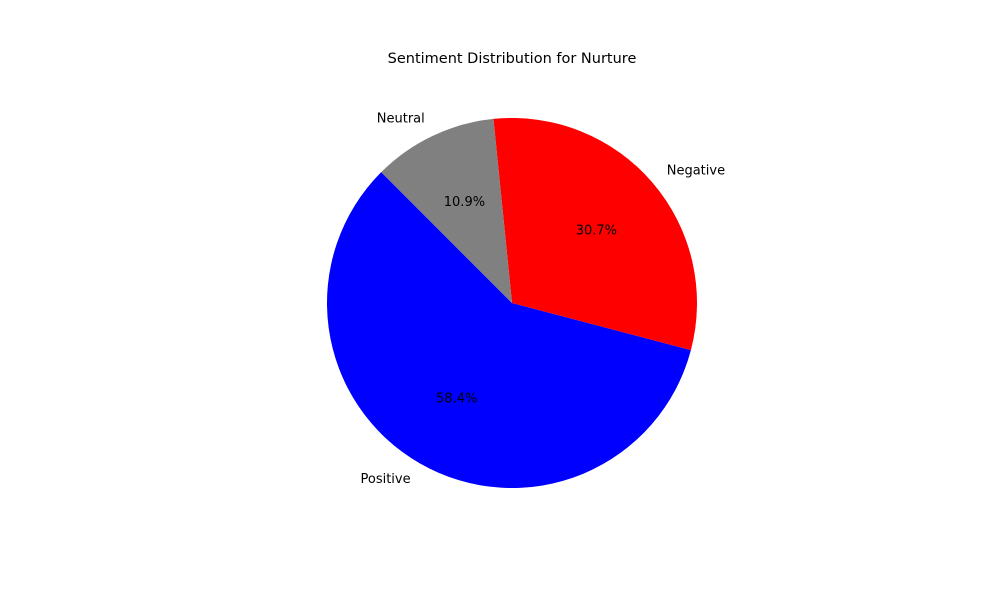 The width and height of the screenshot is (1000, 600). I want to click on slice-pct-positive: 58.4%, so click(456, 399).